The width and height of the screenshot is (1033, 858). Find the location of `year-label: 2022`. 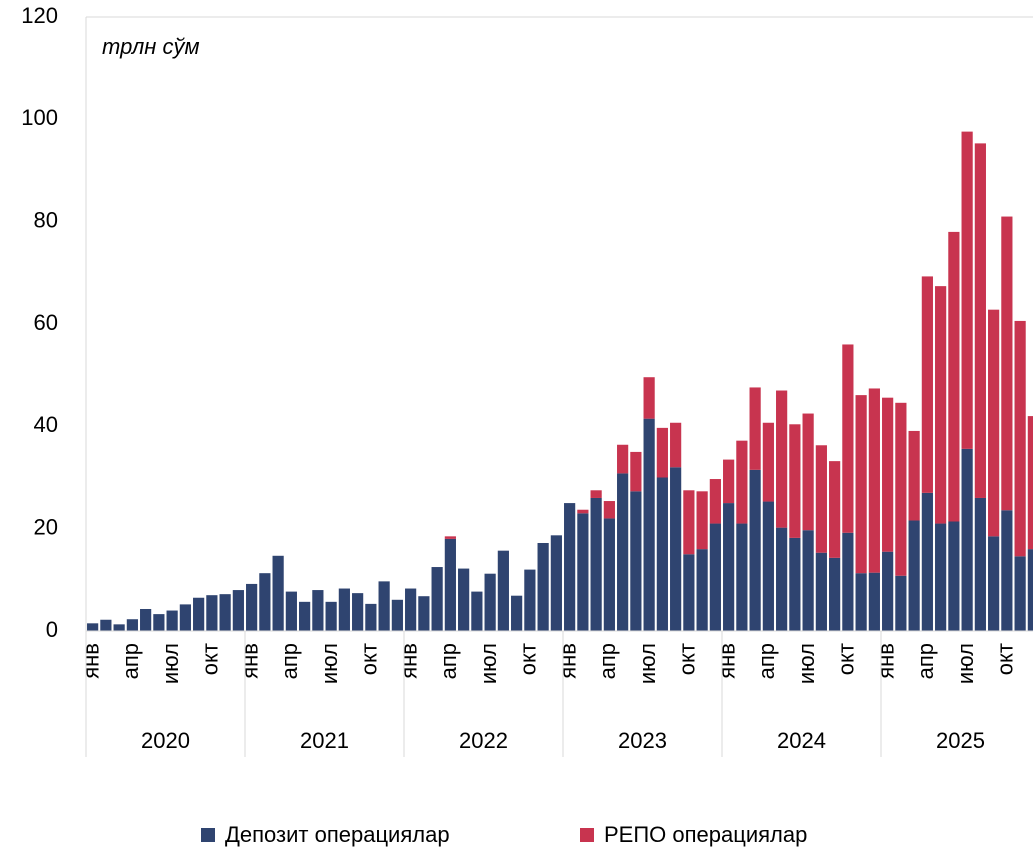

year-label: 2022 is located at coordinates (483, 740).